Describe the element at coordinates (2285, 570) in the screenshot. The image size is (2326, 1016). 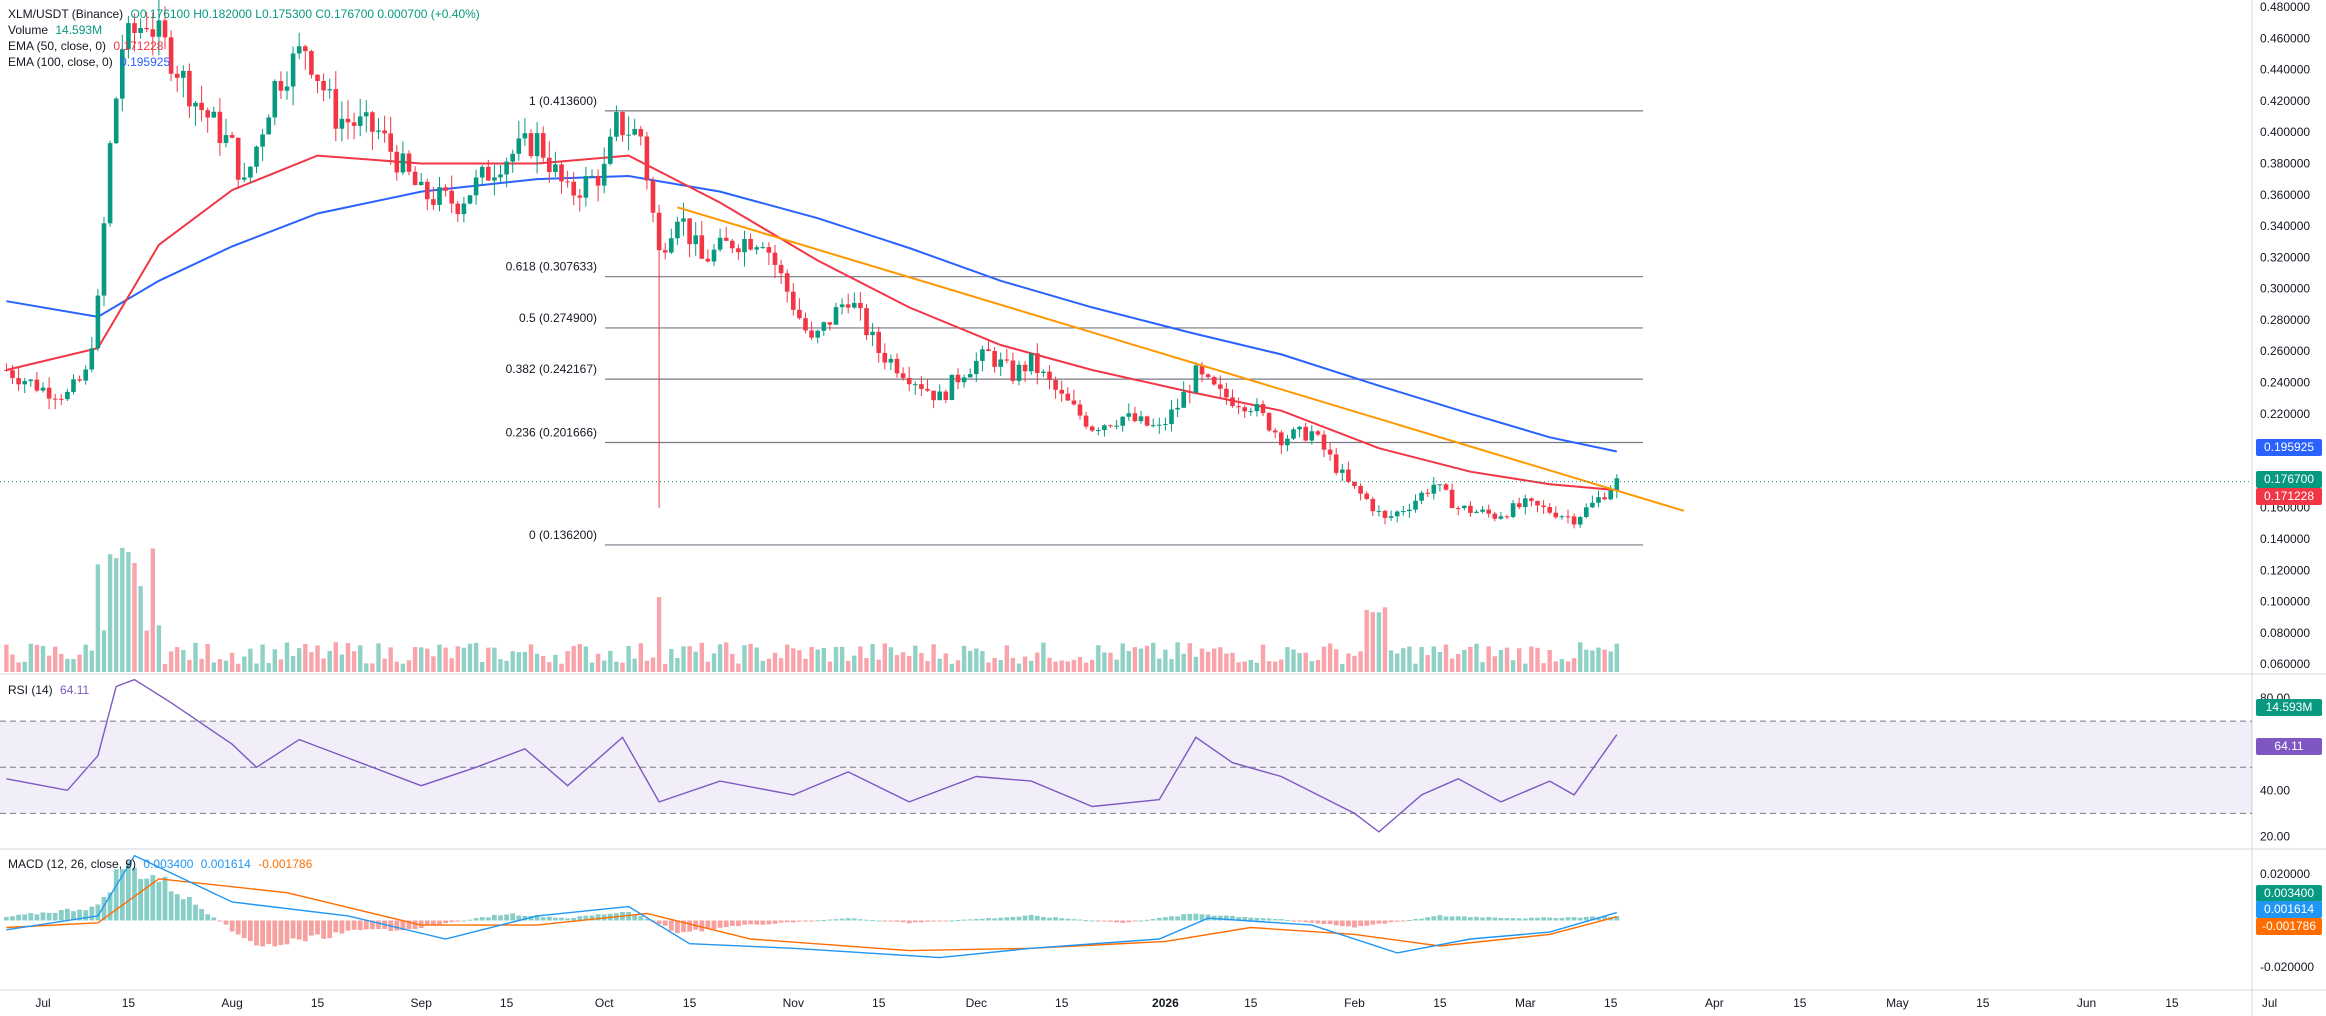
I see `price-axis-label: 0.120000` at that location.